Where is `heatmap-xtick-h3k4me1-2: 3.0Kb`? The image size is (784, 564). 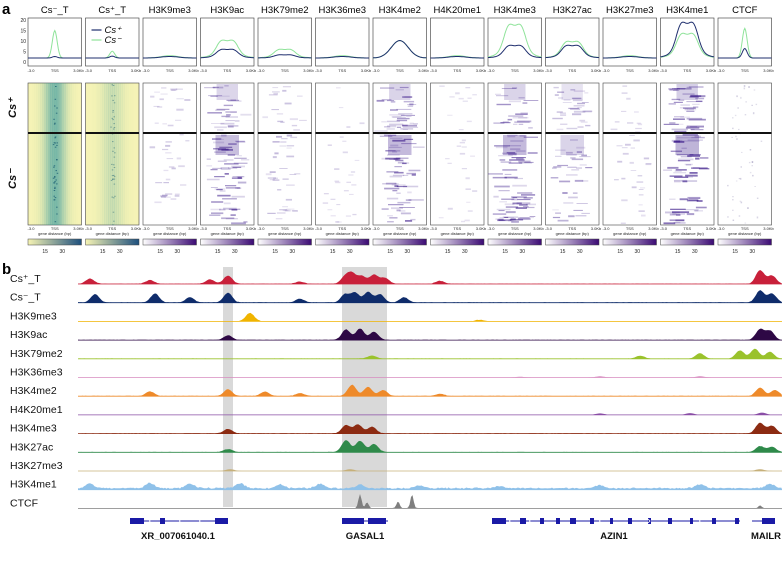
heatmap-xtick-h3k4me1-2: 3.0Kb is located at coordinates (711, 228).